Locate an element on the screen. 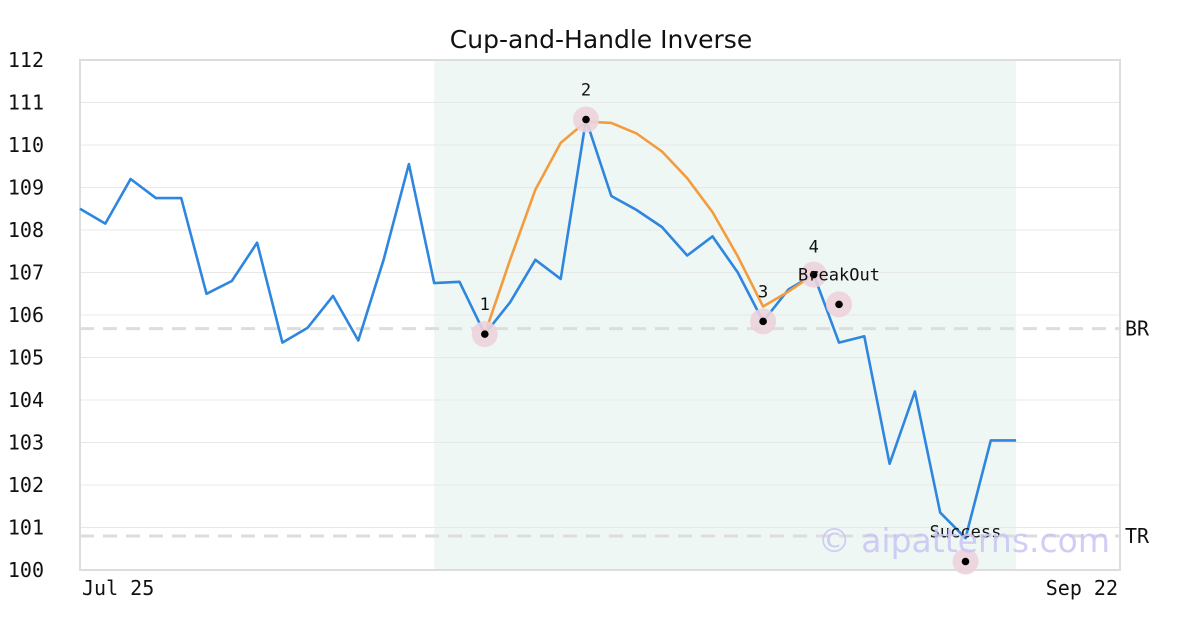 This screenshot has height=630, width=1200. y-tick-label-110: 110 is located at coordinates (26, 145).